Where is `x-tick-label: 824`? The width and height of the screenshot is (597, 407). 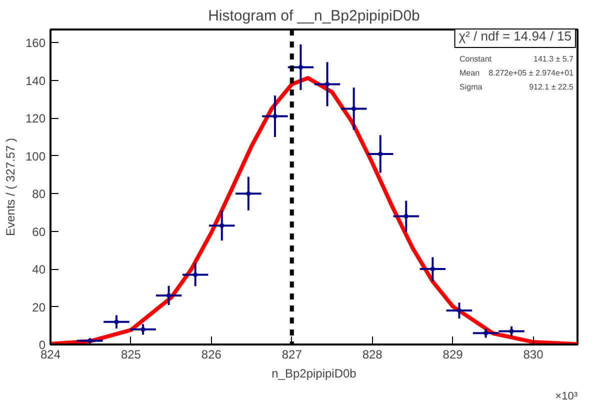 x-tick-label: 824 is located at coordinates (50, 355).